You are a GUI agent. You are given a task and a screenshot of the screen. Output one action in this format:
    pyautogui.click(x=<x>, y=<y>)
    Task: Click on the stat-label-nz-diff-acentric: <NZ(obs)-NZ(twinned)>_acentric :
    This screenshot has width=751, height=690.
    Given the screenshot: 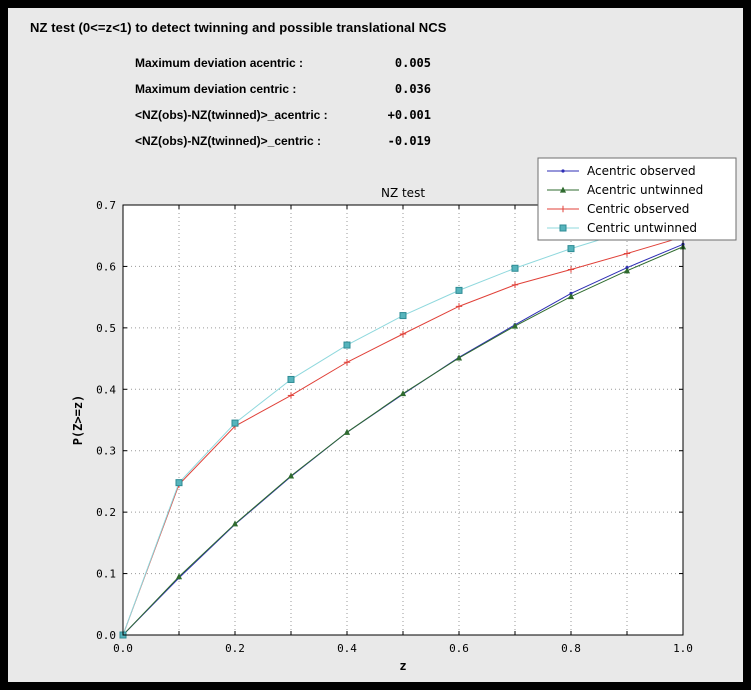 What is the action you would take?
    pyautogui.click(x=231, y=115)
    